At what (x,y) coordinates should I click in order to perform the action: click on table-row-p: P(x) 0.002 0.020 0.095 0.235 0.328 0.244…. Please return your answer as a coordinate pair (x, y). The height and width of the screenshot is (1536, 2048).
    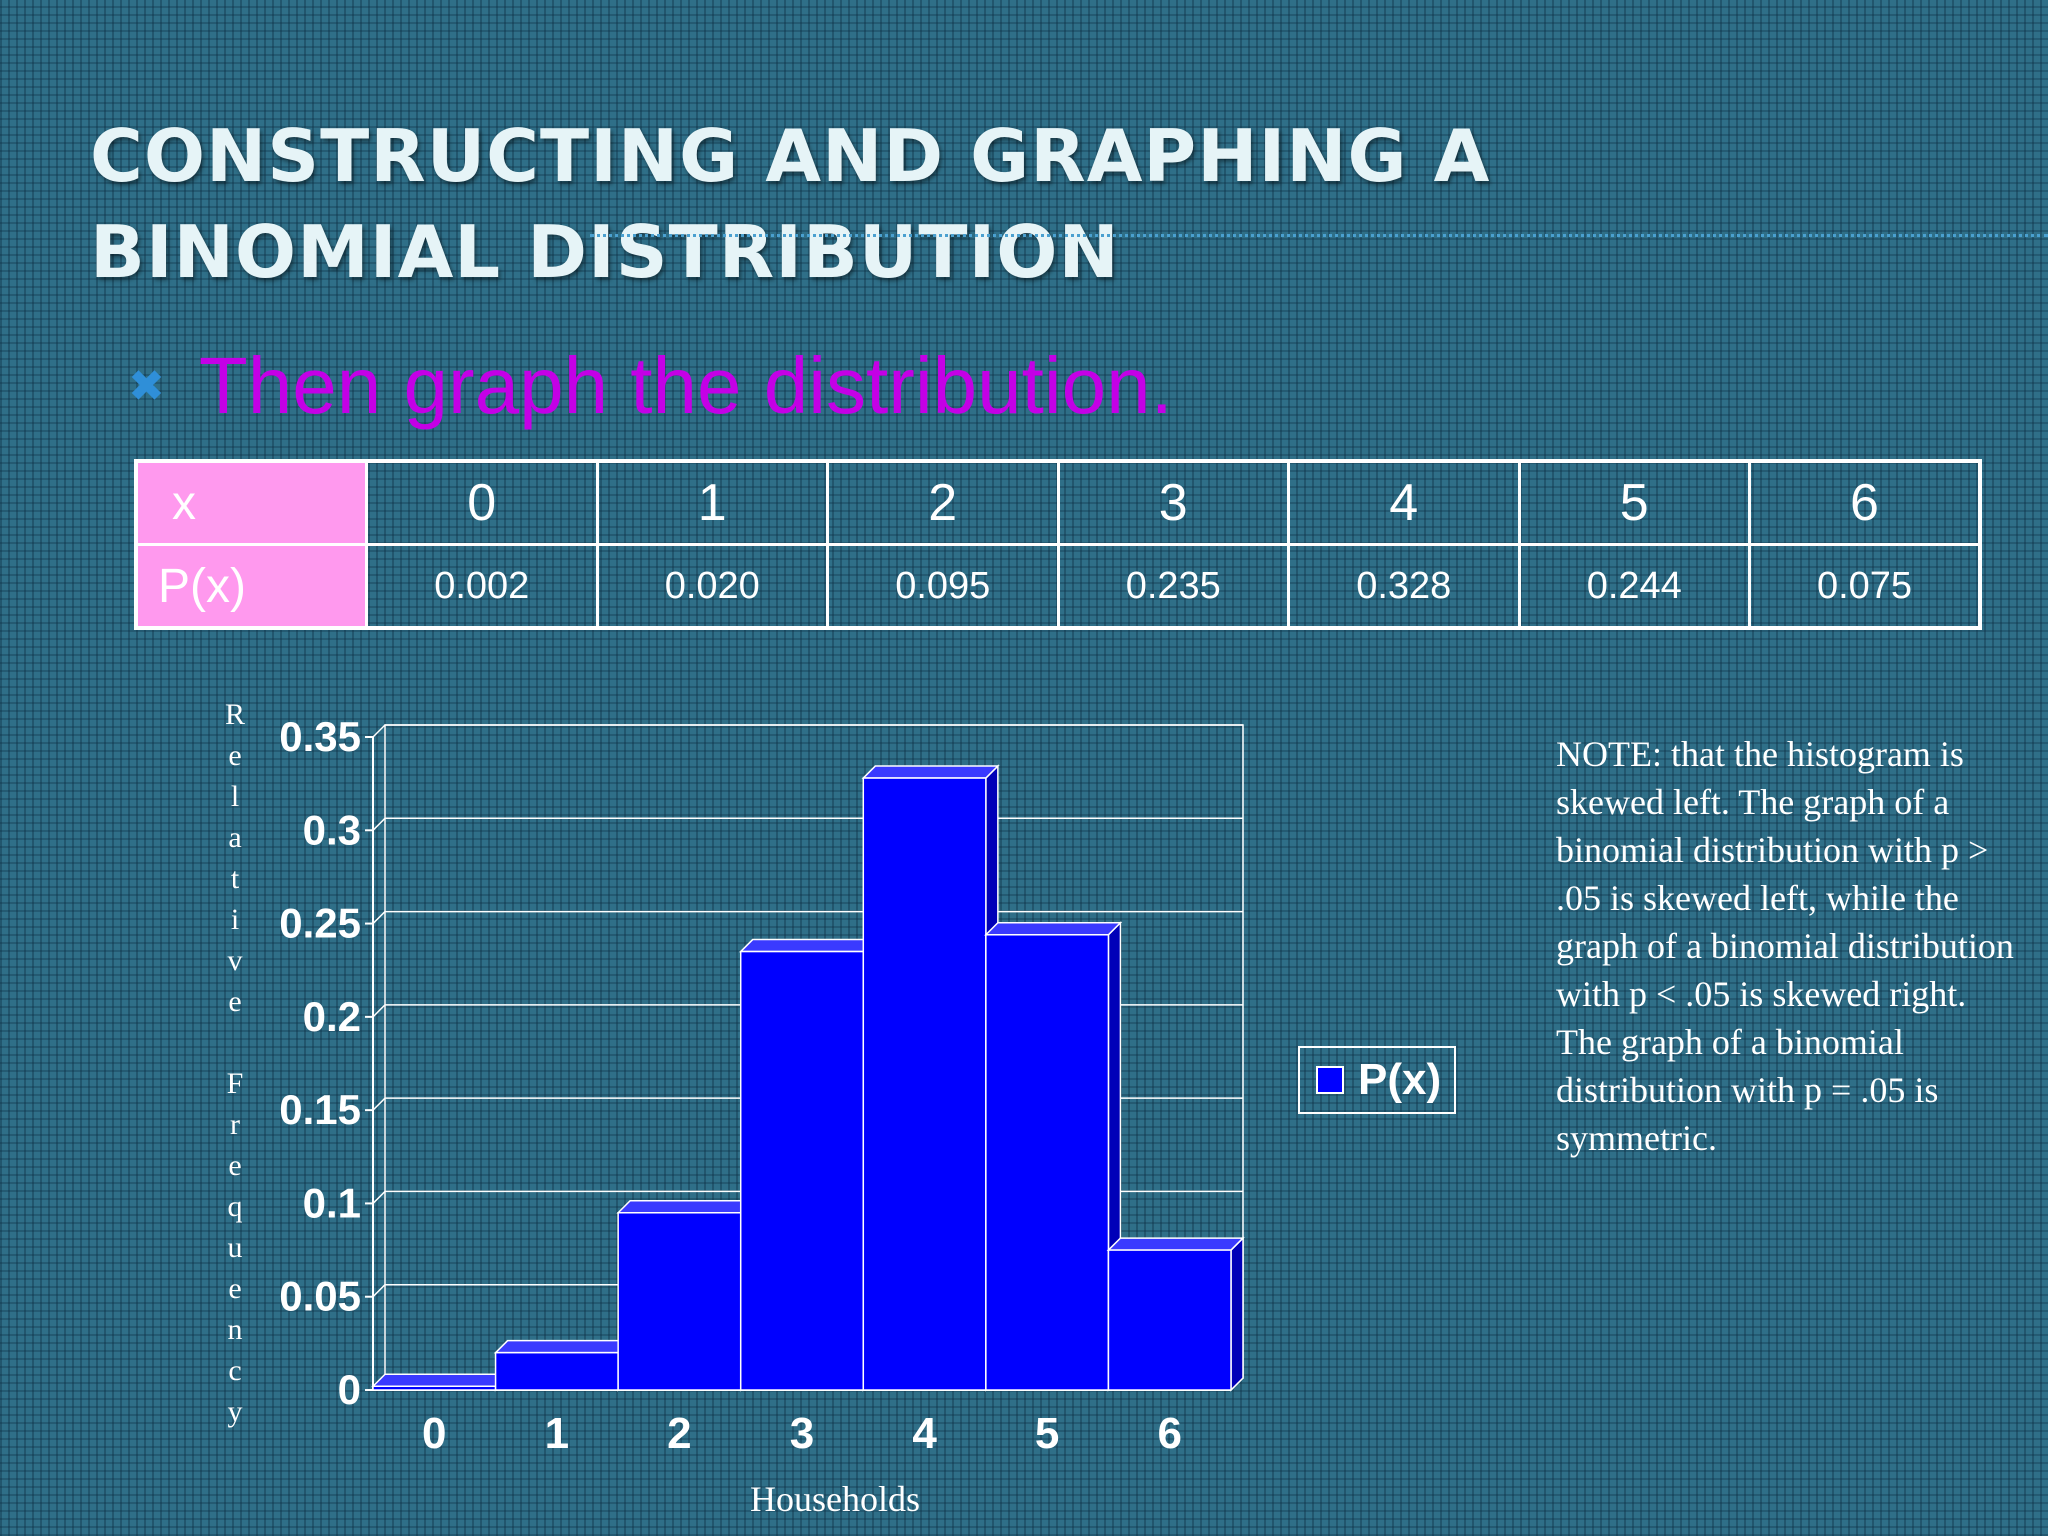
    Looking at the image, I should click on (1058, 586).